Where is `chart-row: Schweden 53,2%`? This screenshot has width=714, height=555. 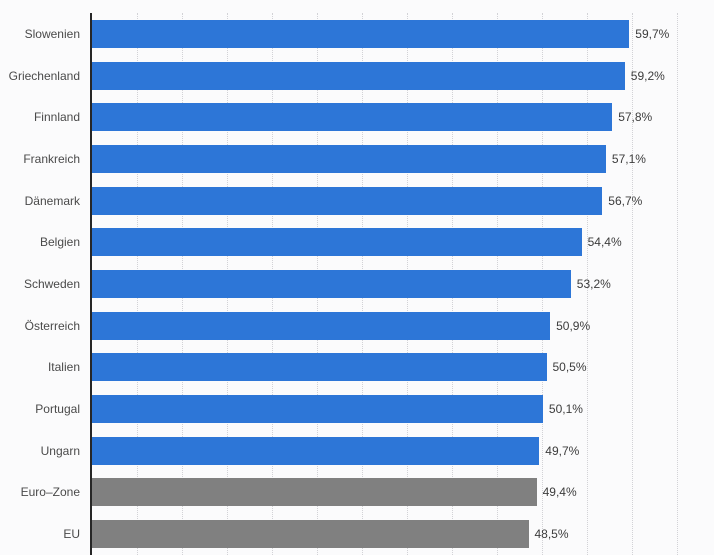
chart-row: Schweden 53,2% is located at coordinates (357, 284).